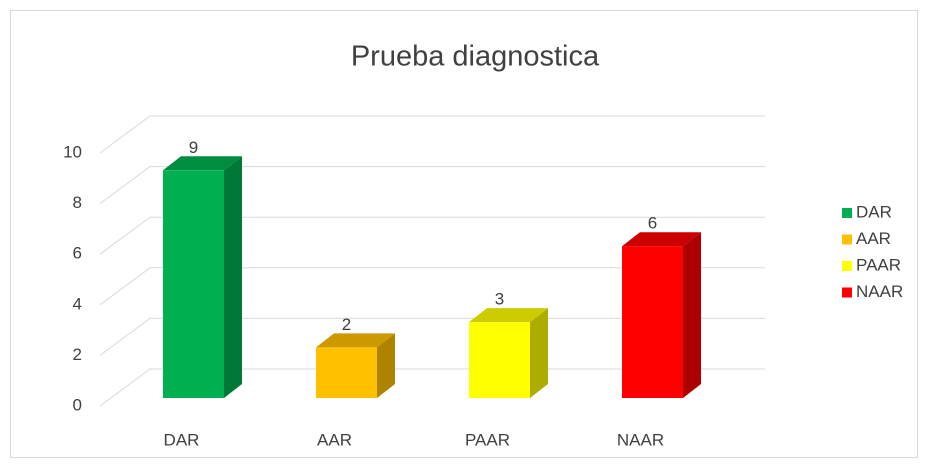  I want to click on x-tick-label: DAR, so click(182, 439).